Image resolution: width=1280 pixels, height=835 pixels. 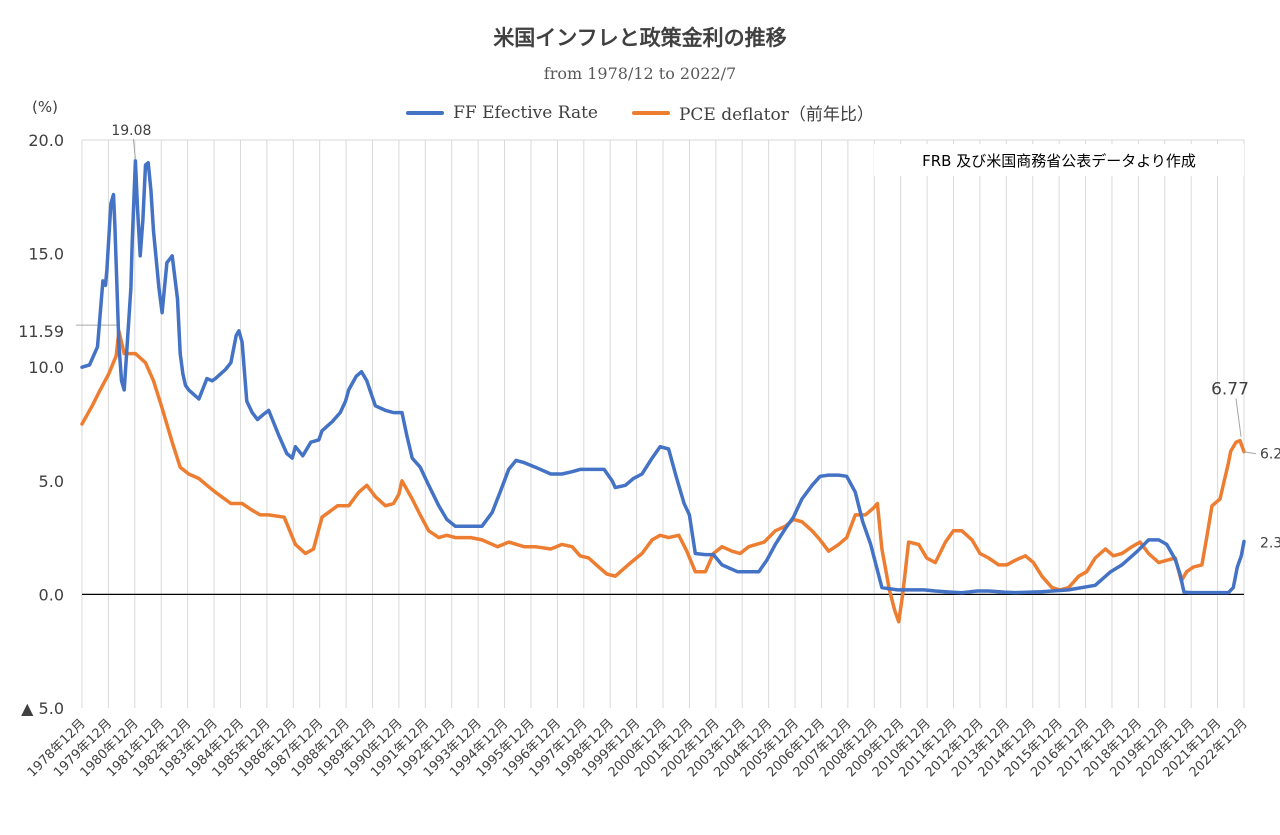 I want to click on legend-item-ff-rate: FF Efective Rate, so click(x=502, y=112).